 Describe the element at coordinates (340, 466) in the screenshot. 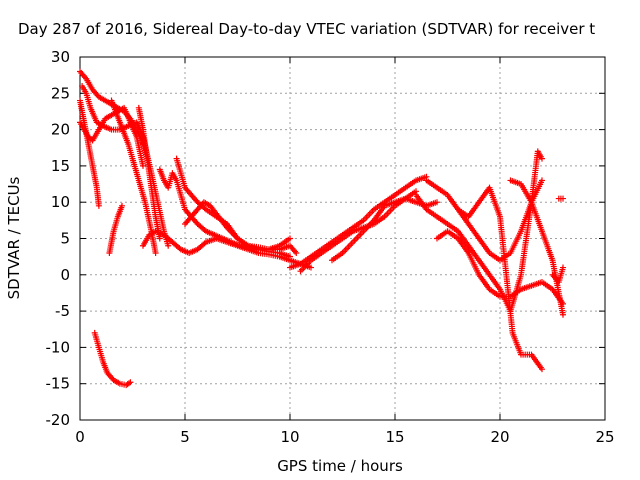

I see `x-axis-label: GPS time / hours` at that location.